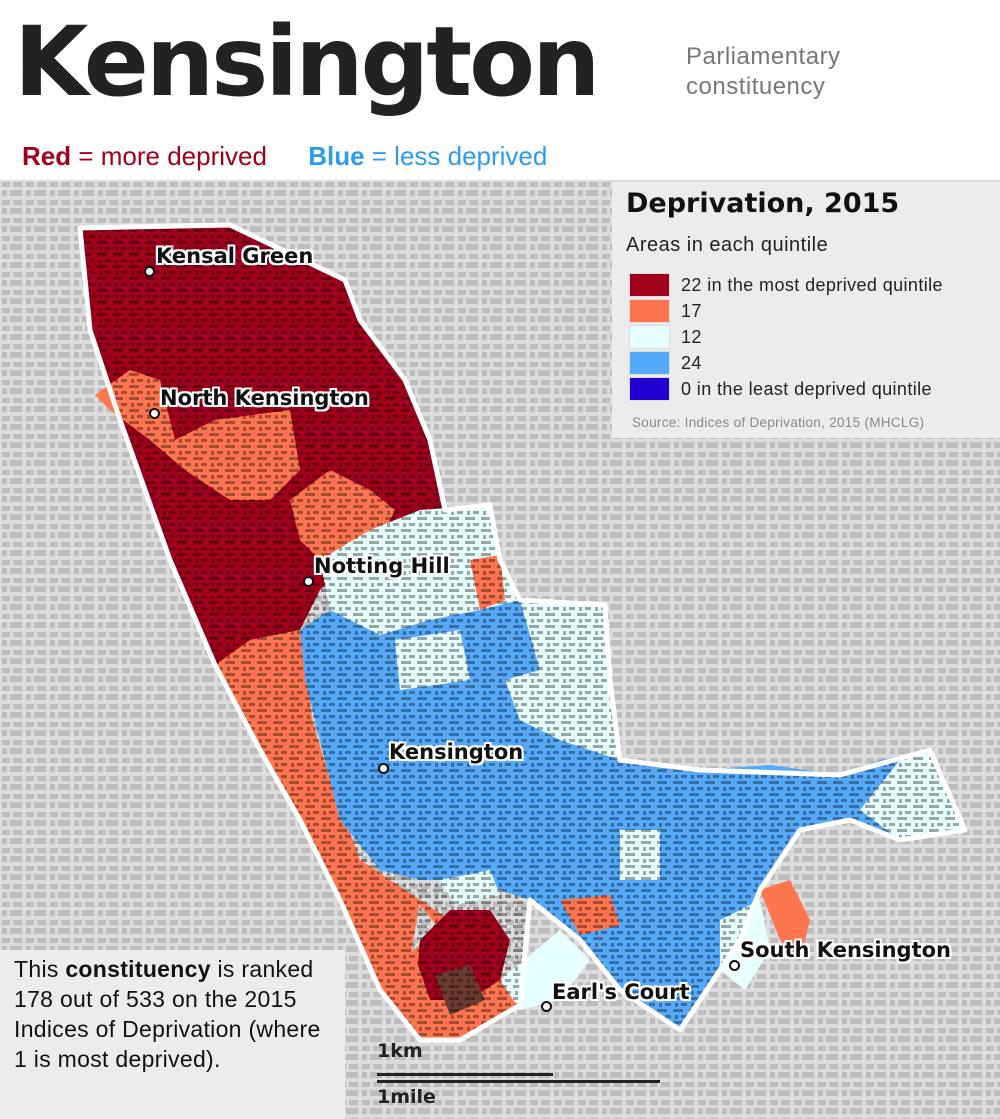  What do you see at coordinates (763, 203) in the screenshot?
I see `legend-title: Deprivation, 2015` at bounding box center [763, 203].